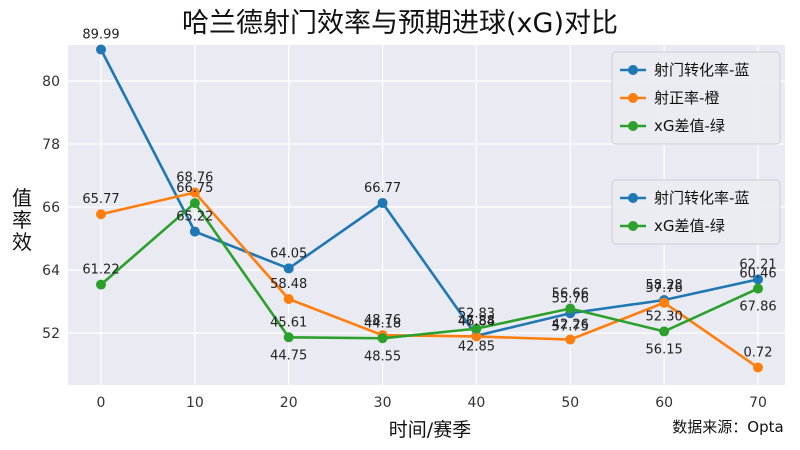  I want to click on data-label: 44.18, so click(382, 323).